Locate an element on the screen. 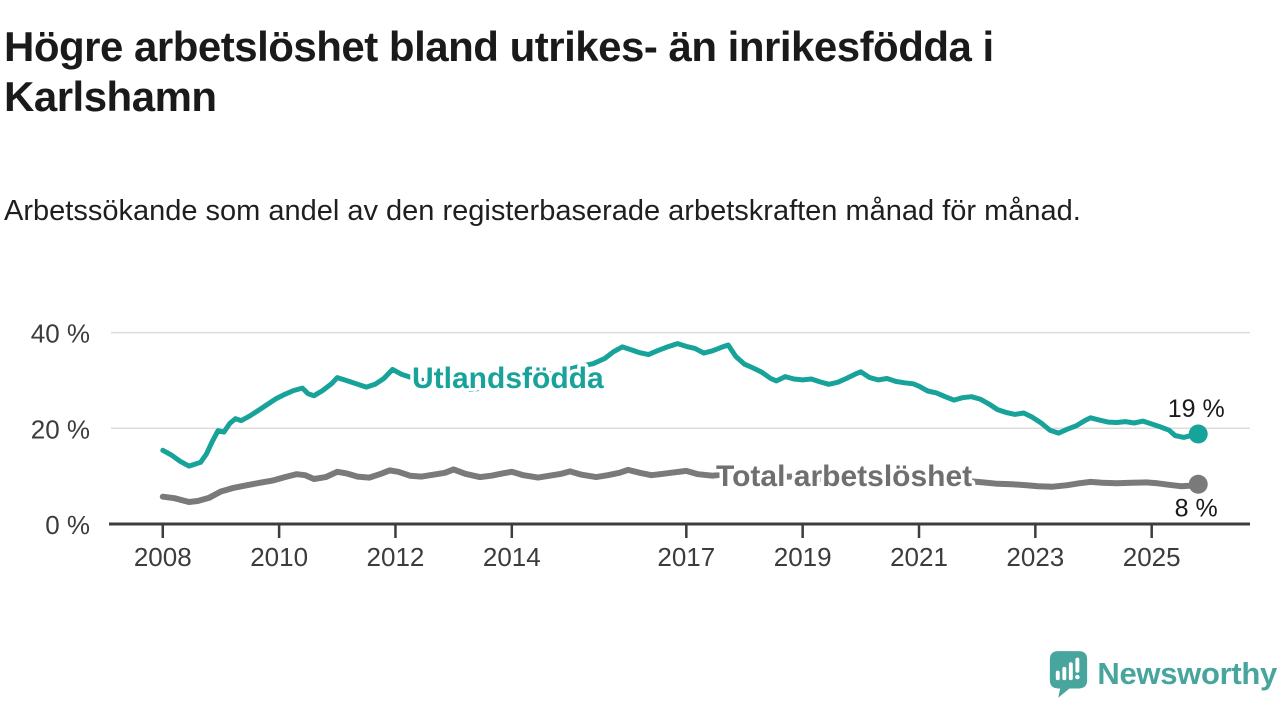 Image resolution: width=1280 pixels, height=720 pixels. chart-bubble-icon is located at coordinates (1069, 674).